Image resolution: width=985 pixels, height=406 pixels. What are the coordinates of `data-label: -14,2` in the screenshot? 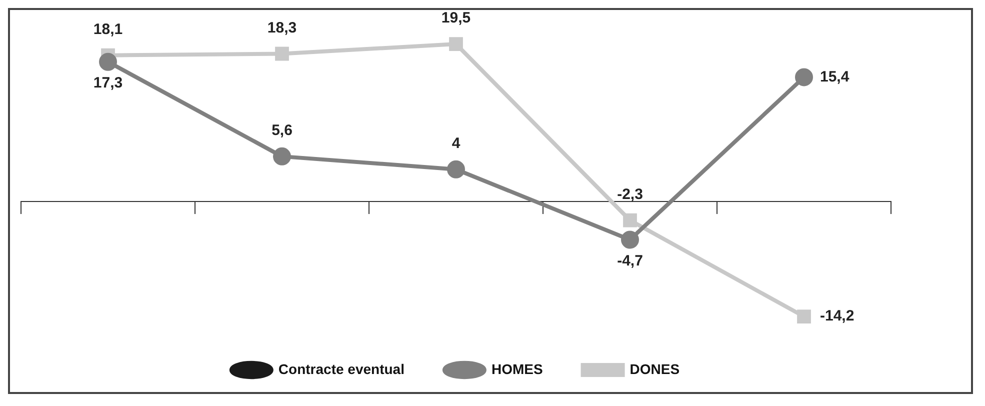 It's located at (837, 316).